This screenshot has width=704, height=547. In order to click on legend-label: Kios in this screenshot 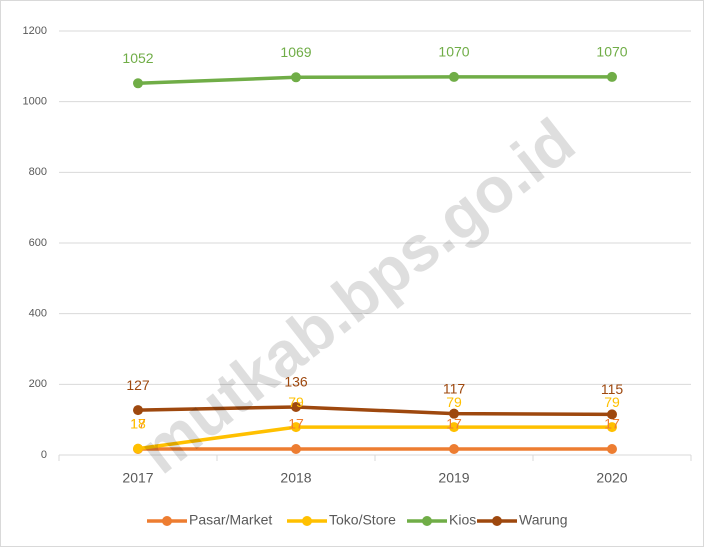, I will do `click(462, 520)`.